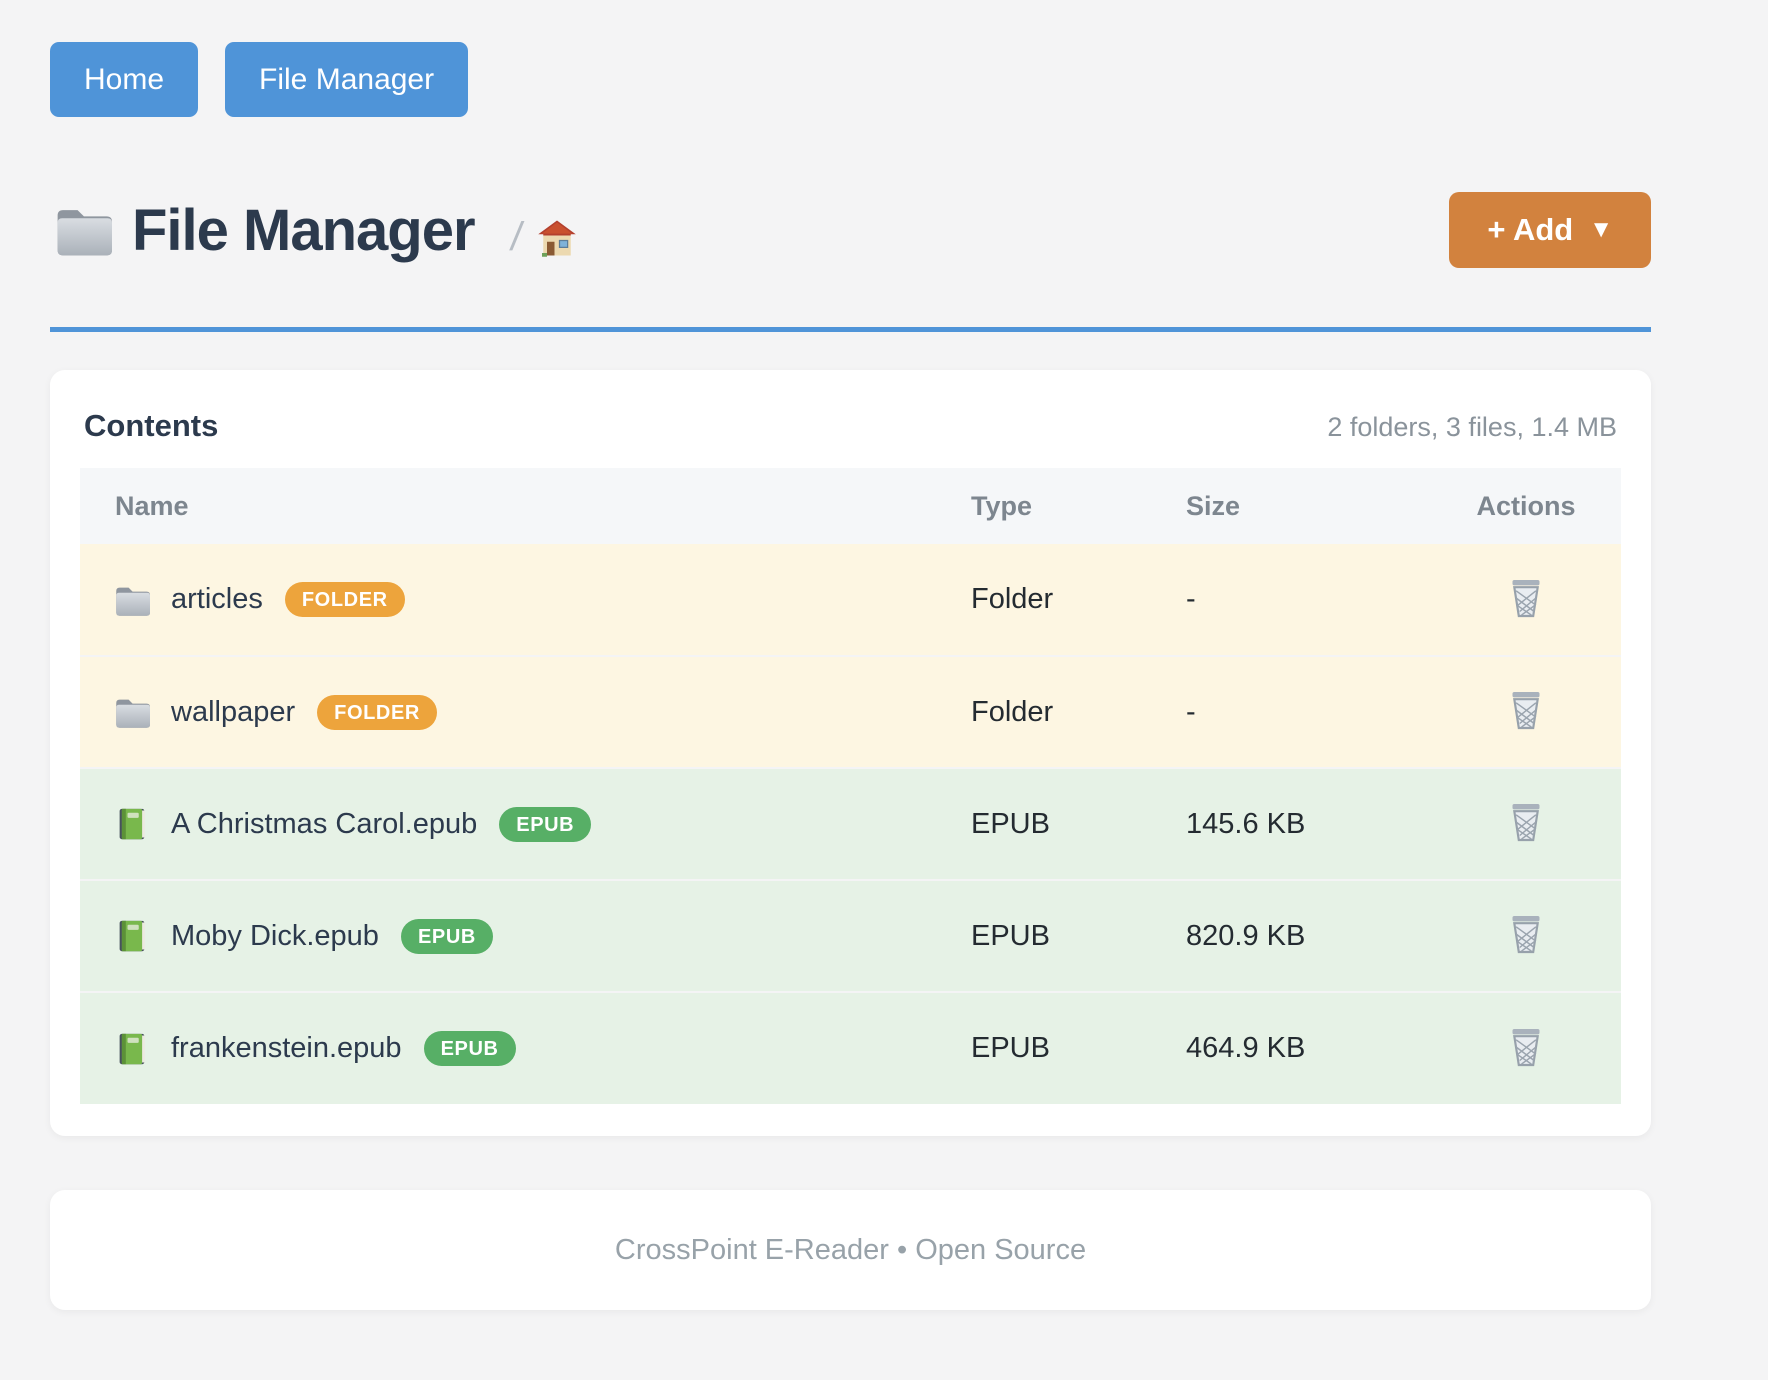 This screenshot has width=1768, height=1380. I want to click on item-name-link: articles, so click(217, 599).